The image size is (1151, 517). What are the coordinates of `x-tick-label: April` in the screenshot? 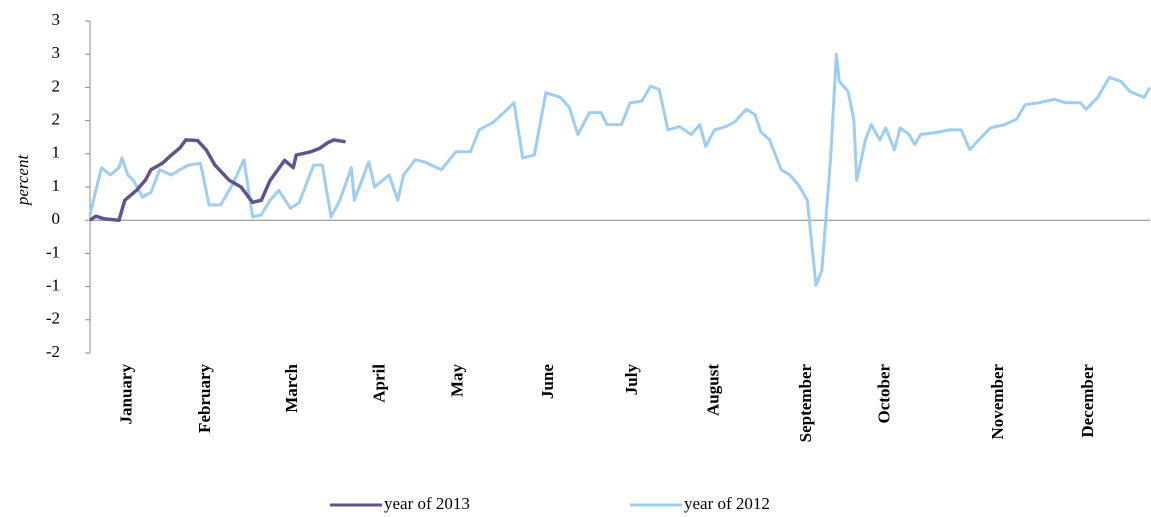 It's located at (378, 383).